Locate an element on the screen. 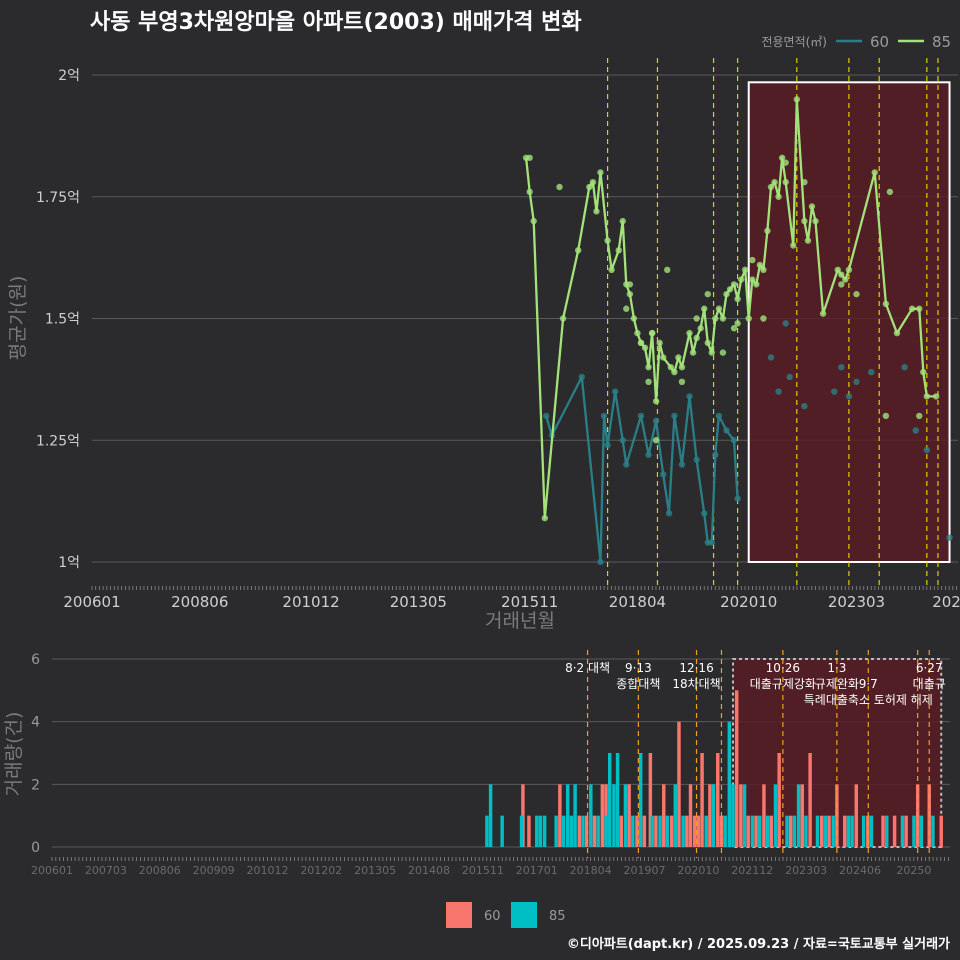  price-y-tick-label: 1.25억 is located at coordinates (58, 441).